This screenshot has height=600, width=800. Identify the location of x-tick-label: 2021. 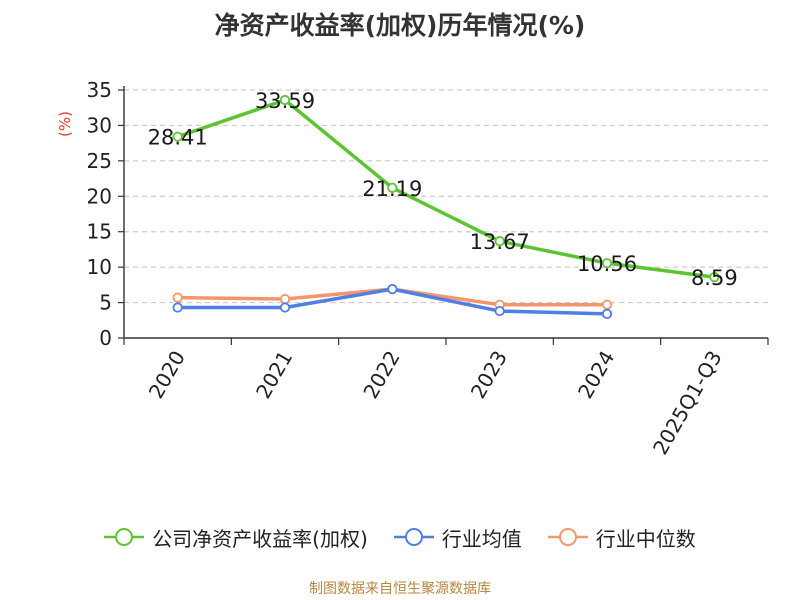
(274, 375).